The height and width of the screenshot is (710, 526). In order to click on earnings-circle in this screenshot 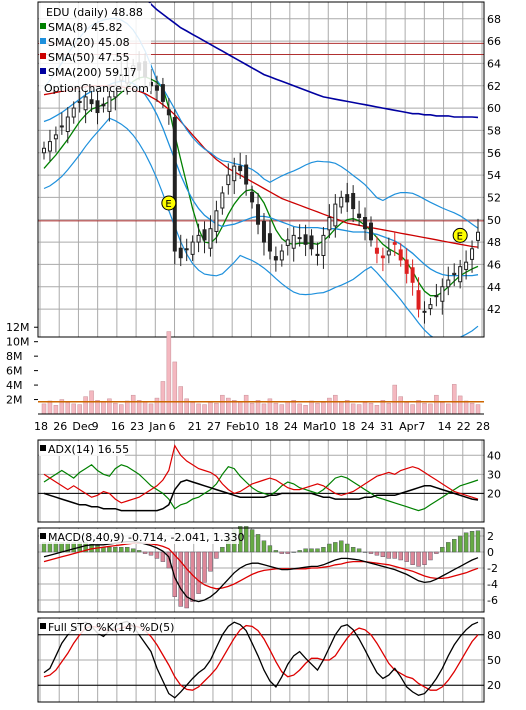, I will do `click(169, 203)`.